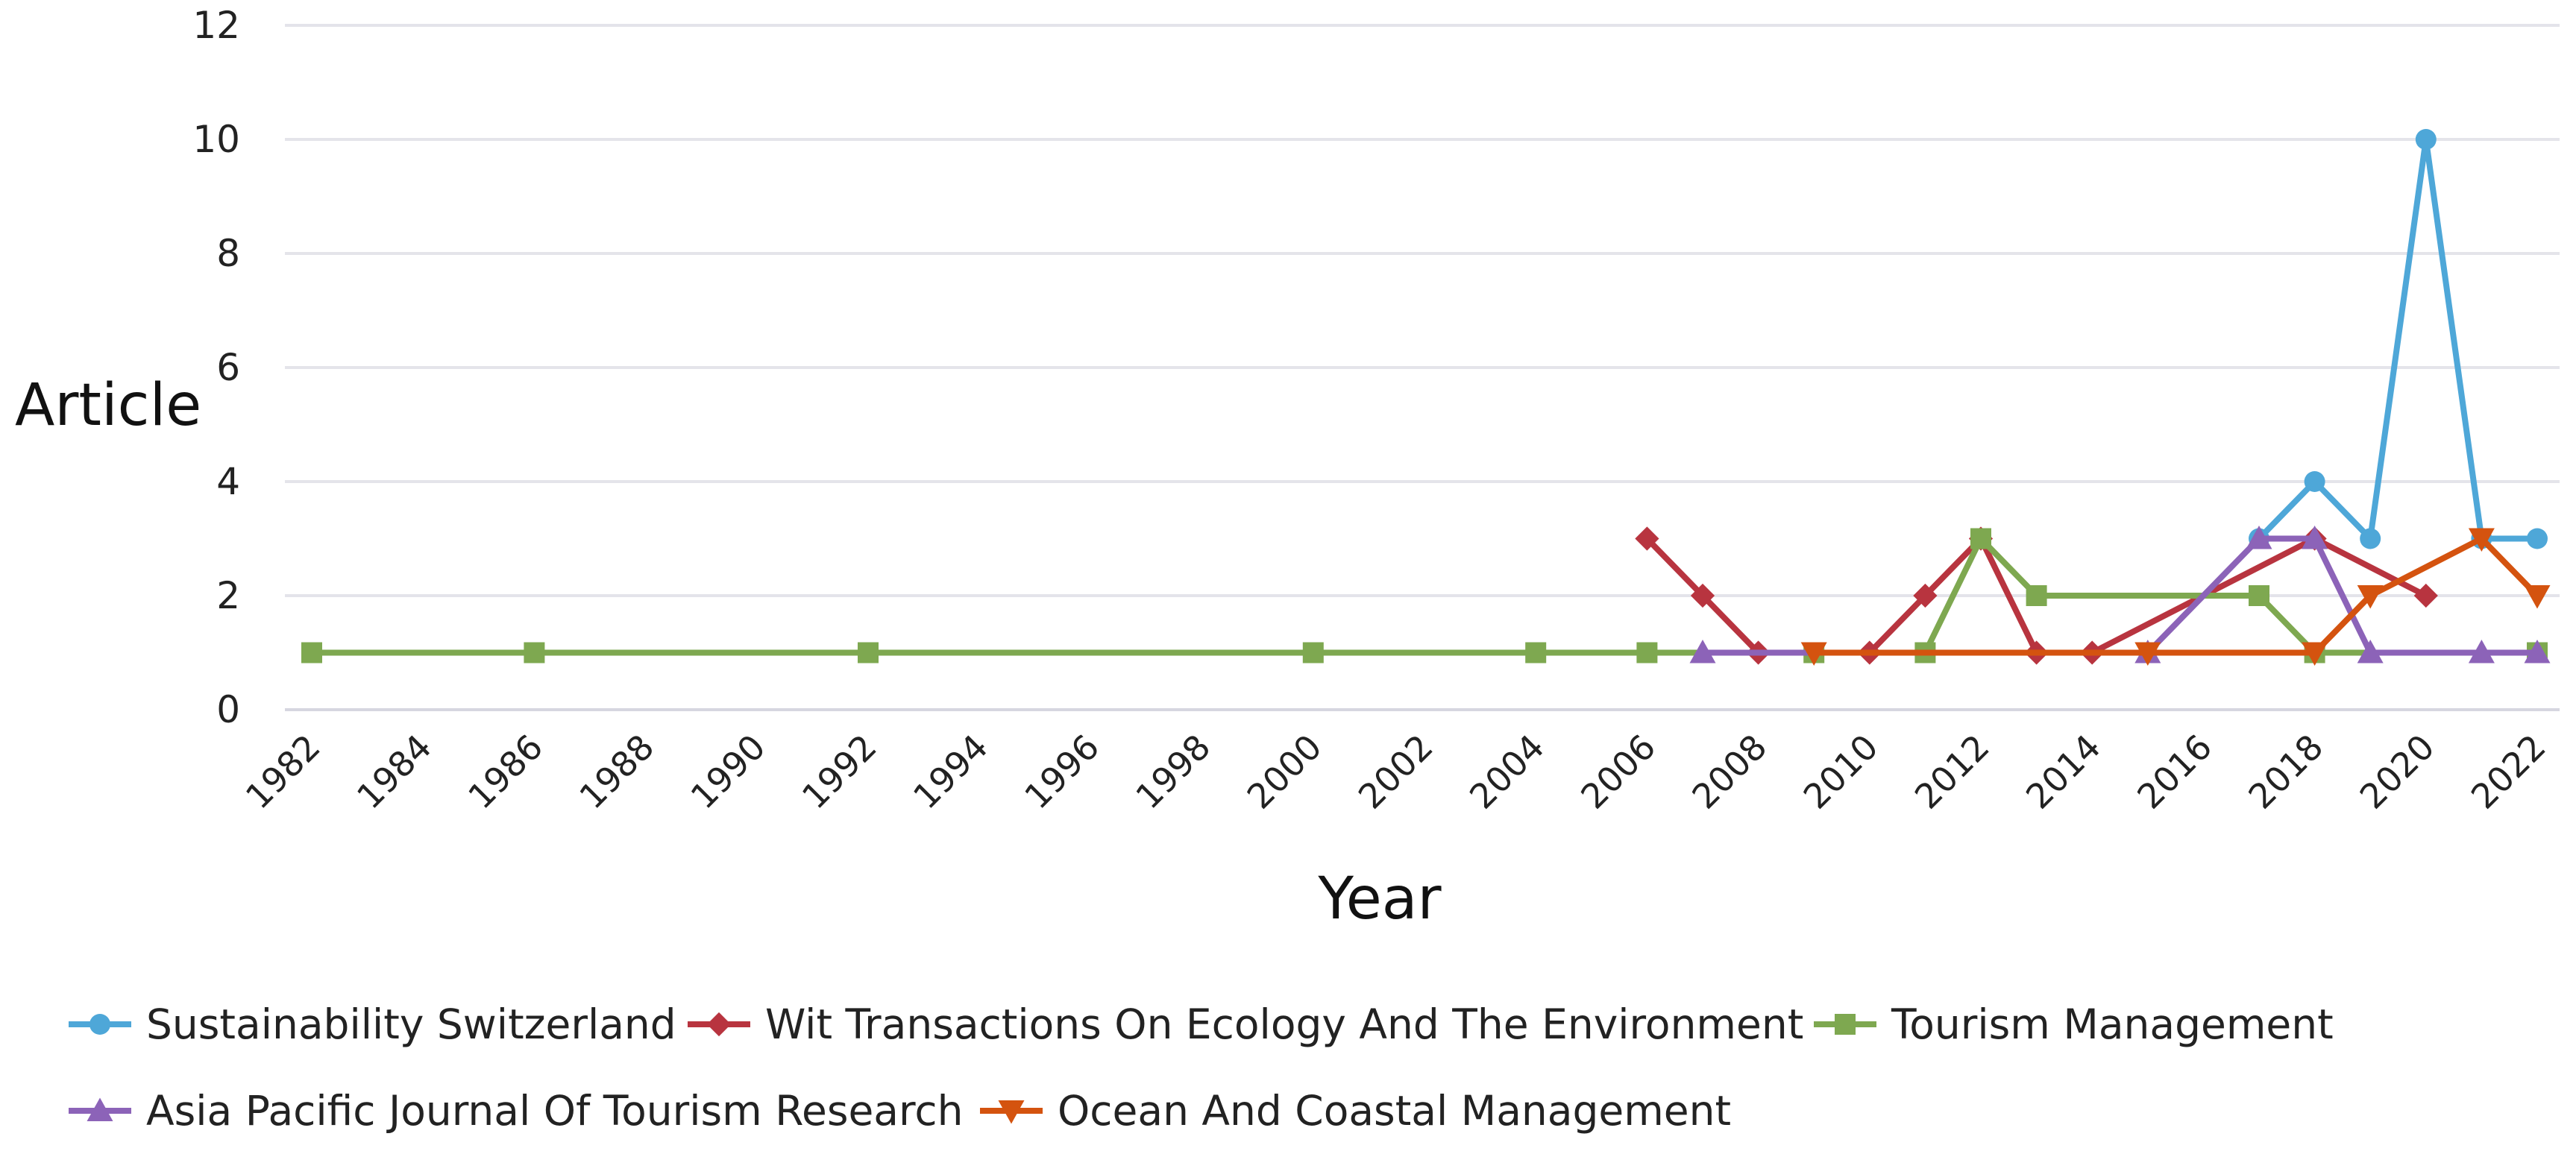 Image resolution: width=2576 pixels, height=1157 pixels. Describe the element at coordinates (228, 482) in the screenshot. I see `y-tick-label: 4` at that location.